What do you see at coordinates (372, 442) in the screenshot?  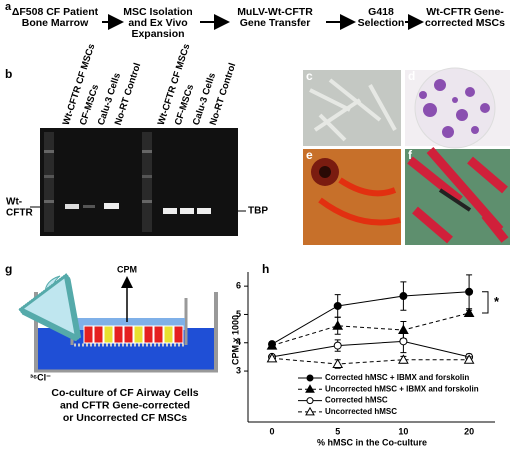 I see `x-axis-title: % hMSC in the Co-culture` at bounding box center [372, 442].